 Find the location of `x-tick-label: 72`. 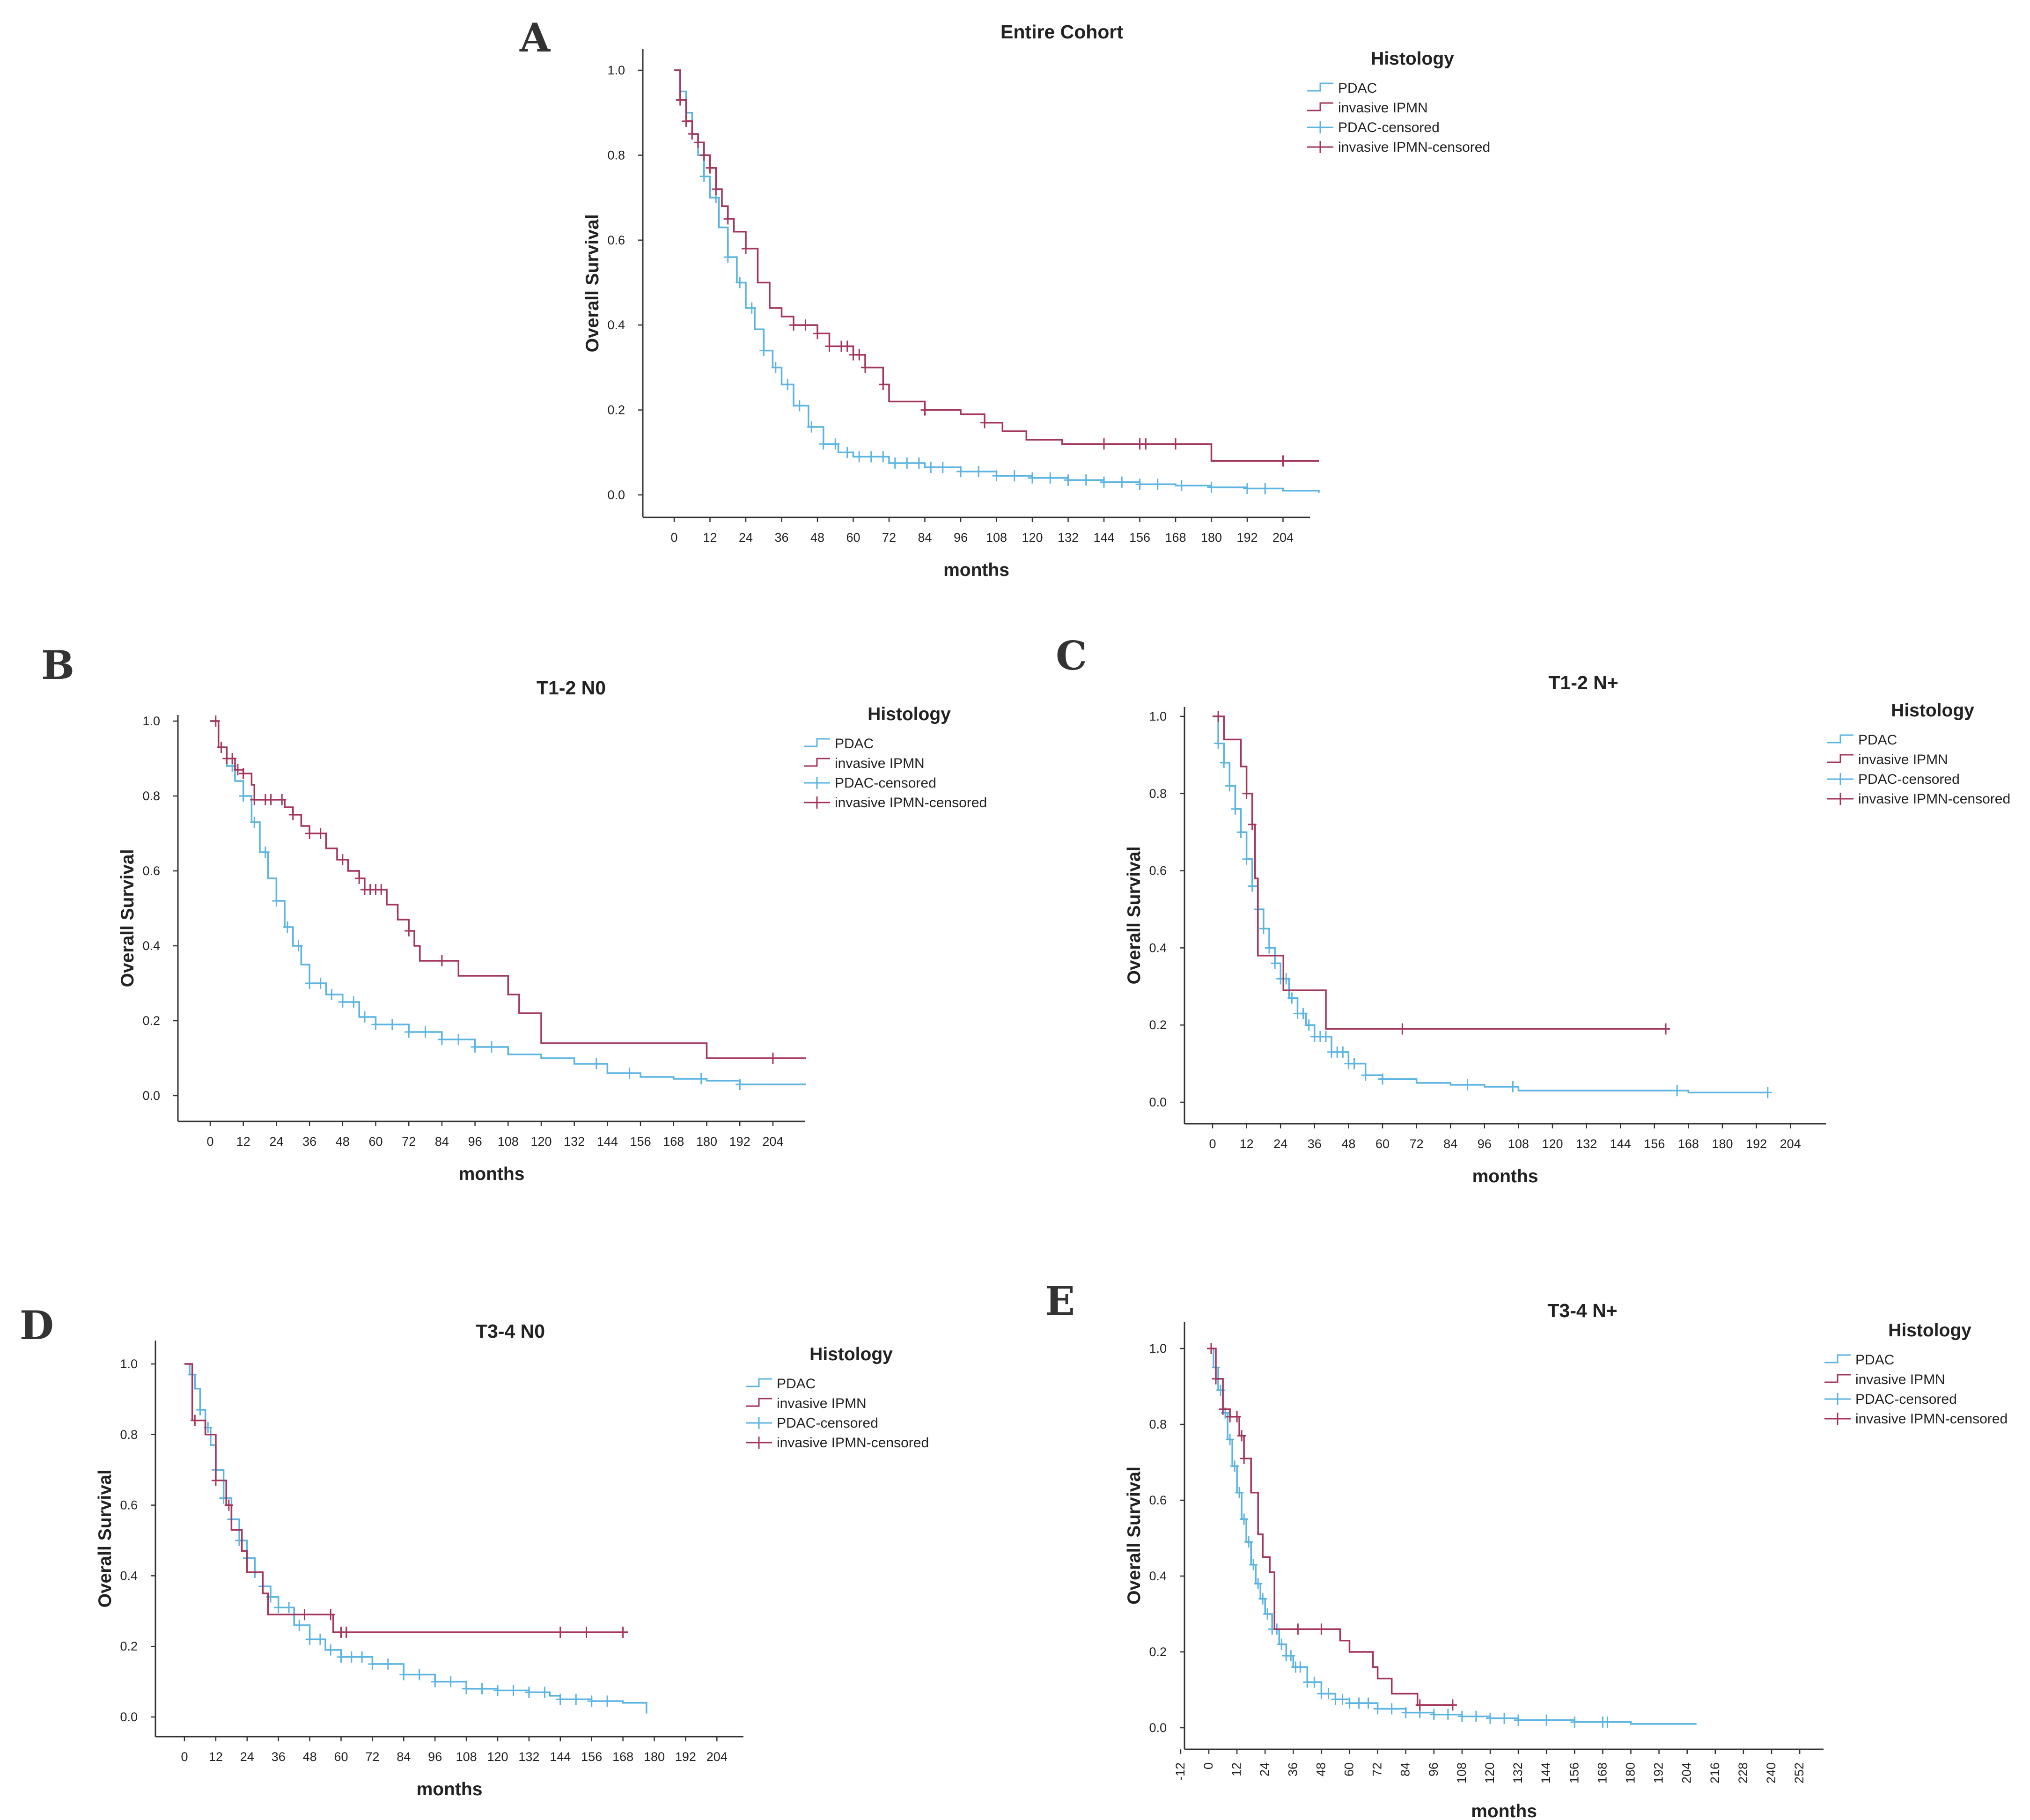

x-tick-label: 72 is located at coordinates (1377, 1769).